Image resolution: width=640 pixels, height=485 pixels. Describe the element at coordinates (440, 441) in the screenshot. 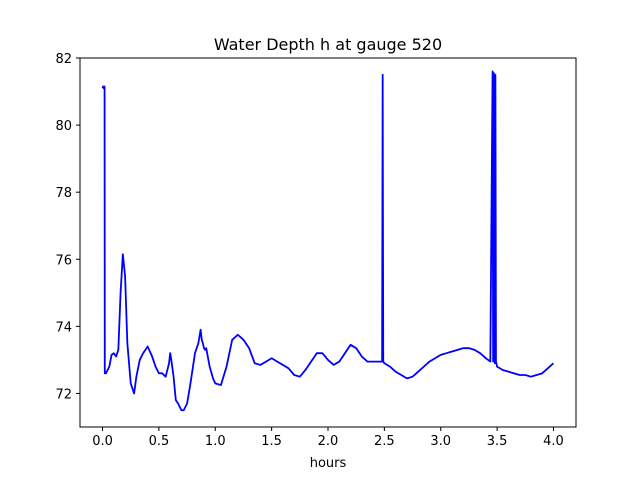

I see `x-tick-label: 3.0` at that location.